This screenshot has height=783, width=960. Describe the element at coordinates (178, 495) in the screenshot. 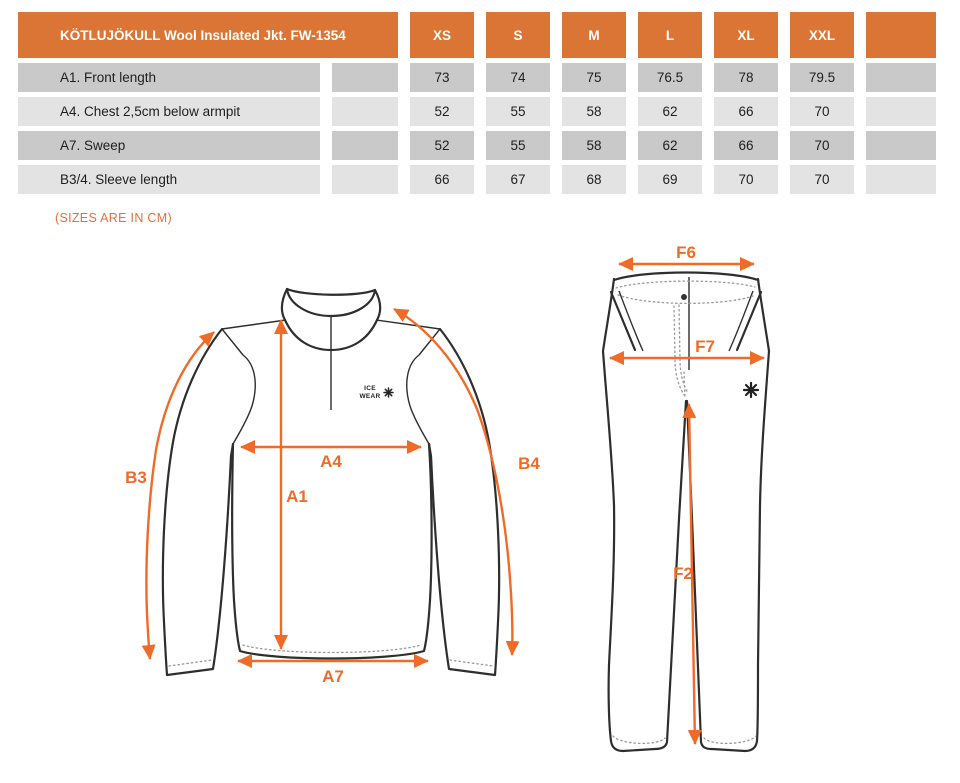

I see `arrow-b3` at that location.